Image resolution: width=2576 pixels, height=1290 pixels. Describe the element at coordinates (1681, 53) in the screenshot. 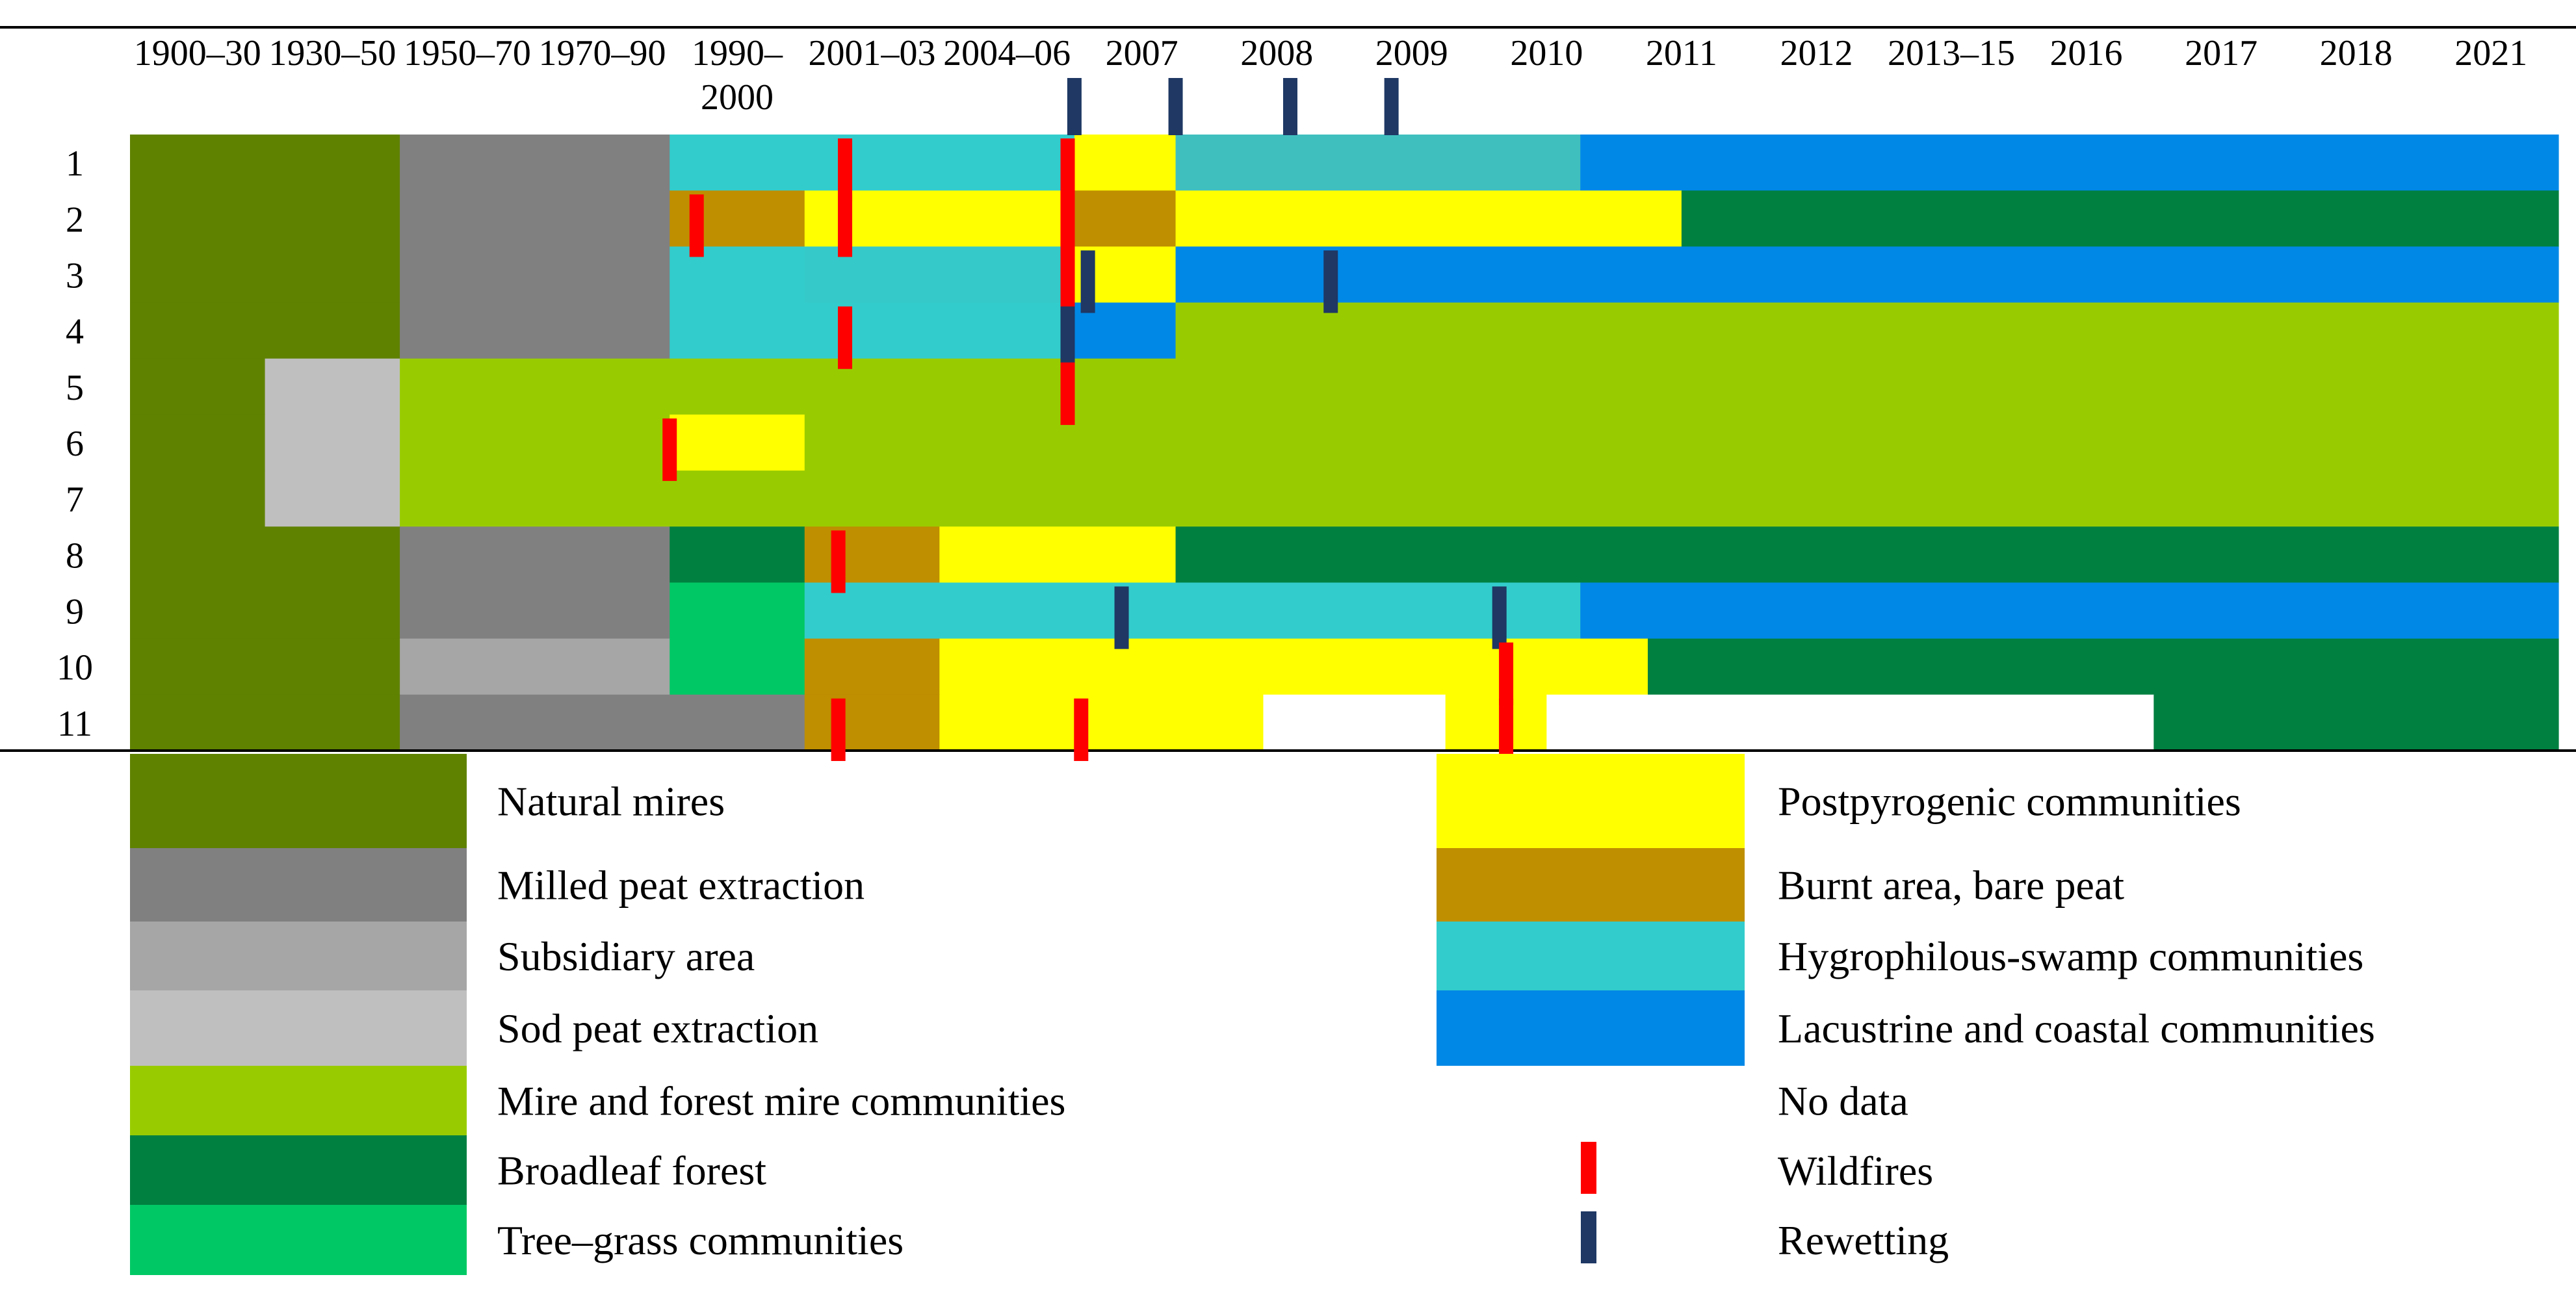

I see `period-label: 2011` at that location.